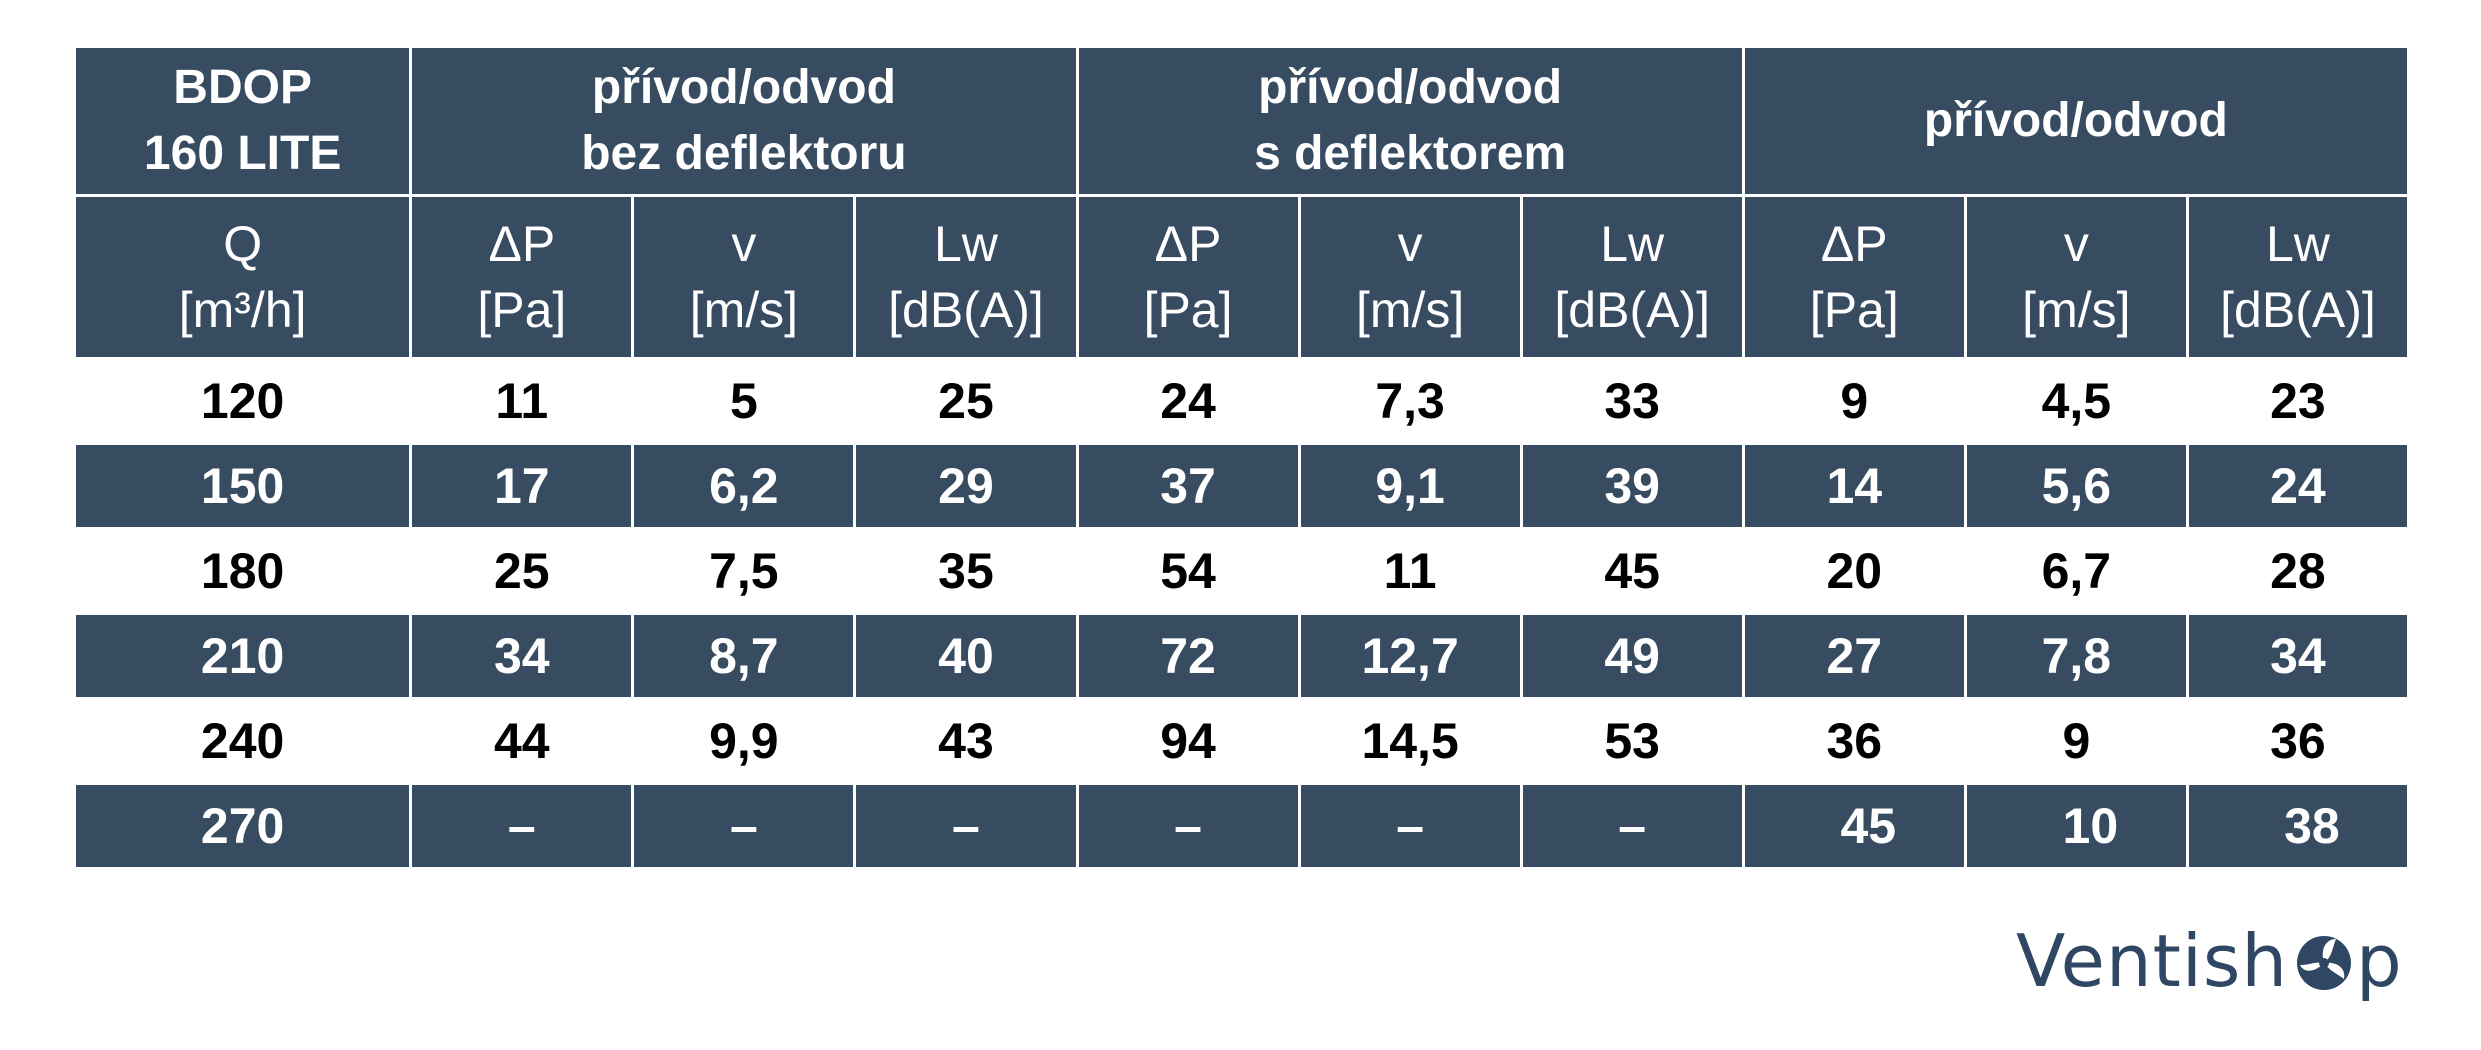  What do you see at coordinates (1854, 571) in the screenshot?
I see `table-cell: 20` at bounding box center [1854, 571].